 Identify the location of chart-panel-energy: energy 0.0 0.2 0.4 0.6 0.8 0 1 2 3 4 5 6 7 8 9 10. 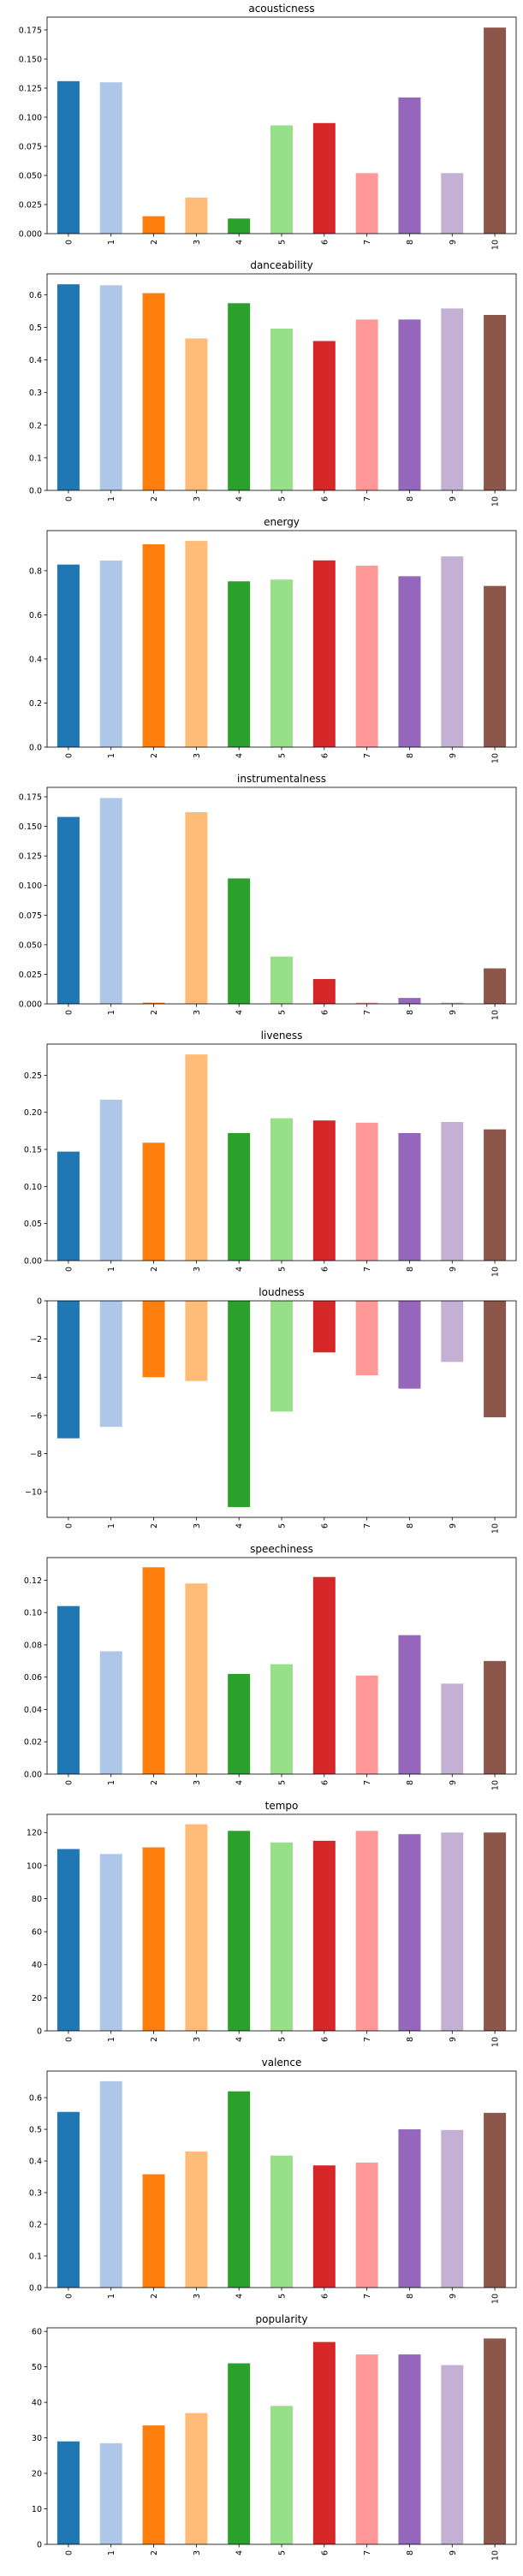
(273, 639).